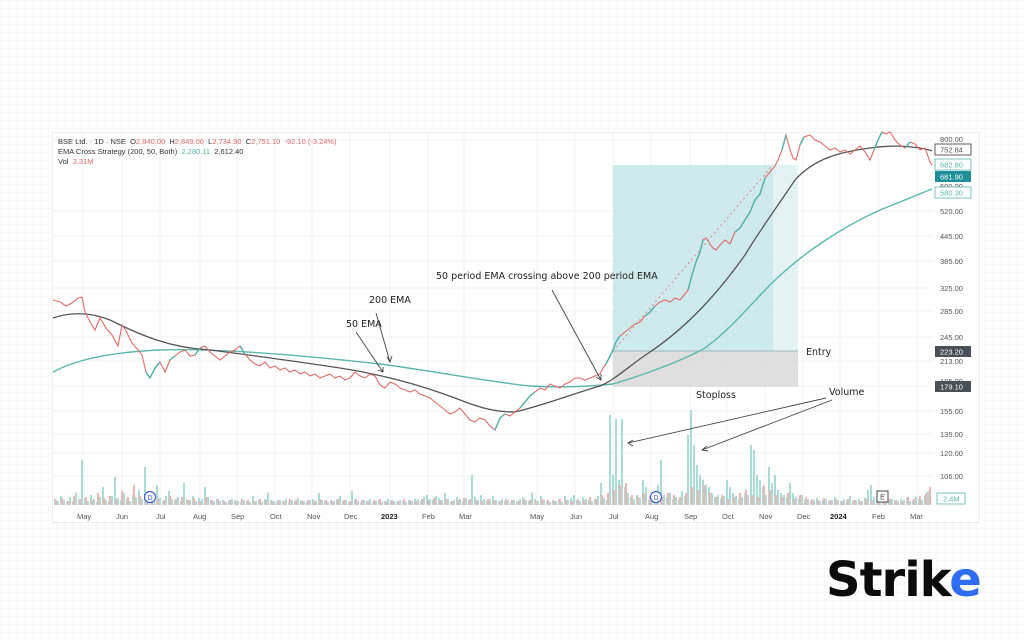 This screenshot has width=1024, height=640. What do you see at coordinates (465, 516) in the screenshot?
I see `svg-text: Mar` at bounding box center [465, 516].